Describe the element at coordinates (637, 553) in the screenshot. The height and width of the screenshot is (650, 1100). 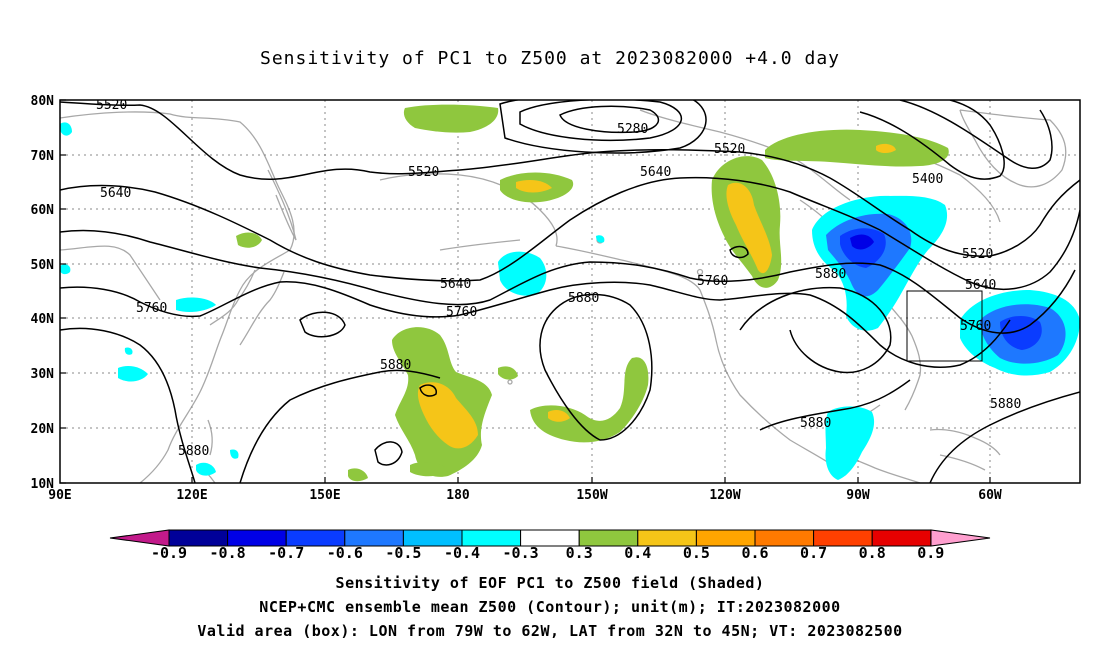
I see `colorbar-label: 0.4` at that location.